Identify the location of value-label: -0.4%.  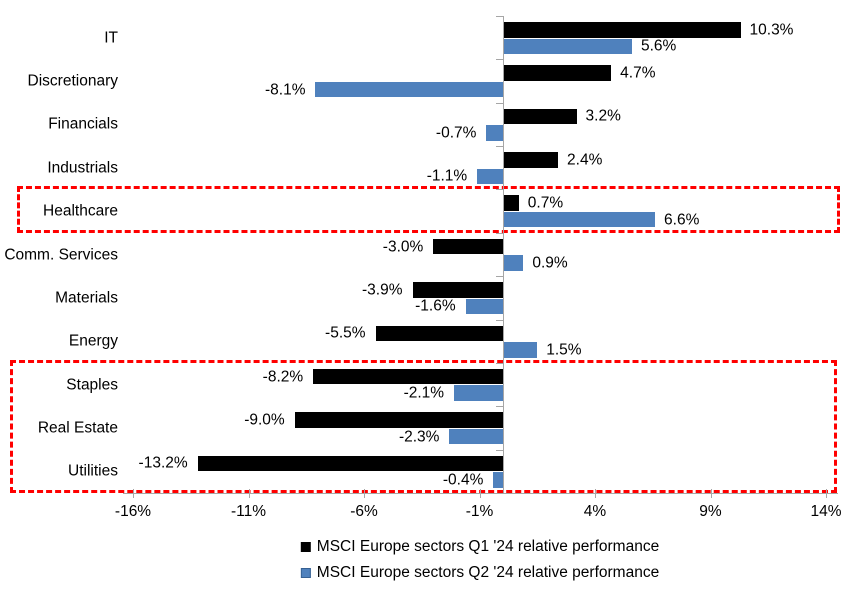
(463, 480).